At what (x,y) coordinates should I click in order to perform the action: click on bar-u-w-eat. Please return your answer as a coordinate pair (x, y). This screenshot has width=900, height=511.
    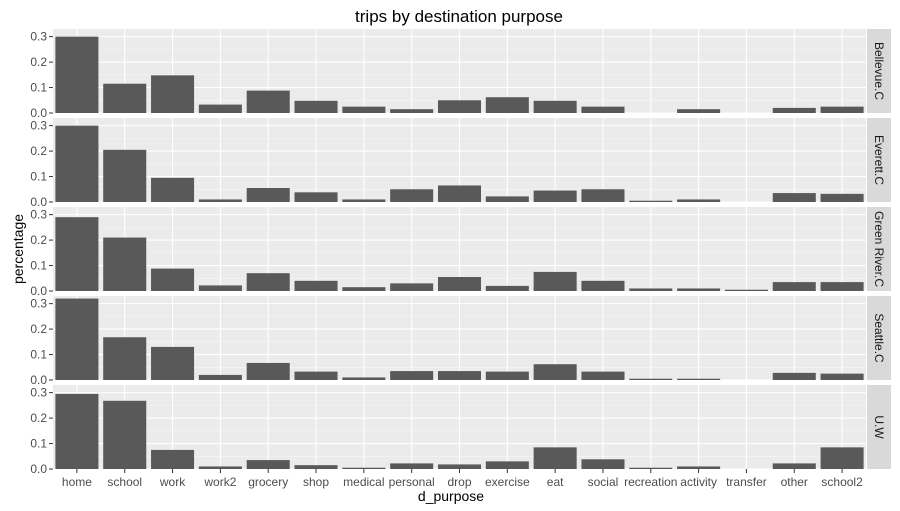
    Looking at the image, I should click on (555, 458).